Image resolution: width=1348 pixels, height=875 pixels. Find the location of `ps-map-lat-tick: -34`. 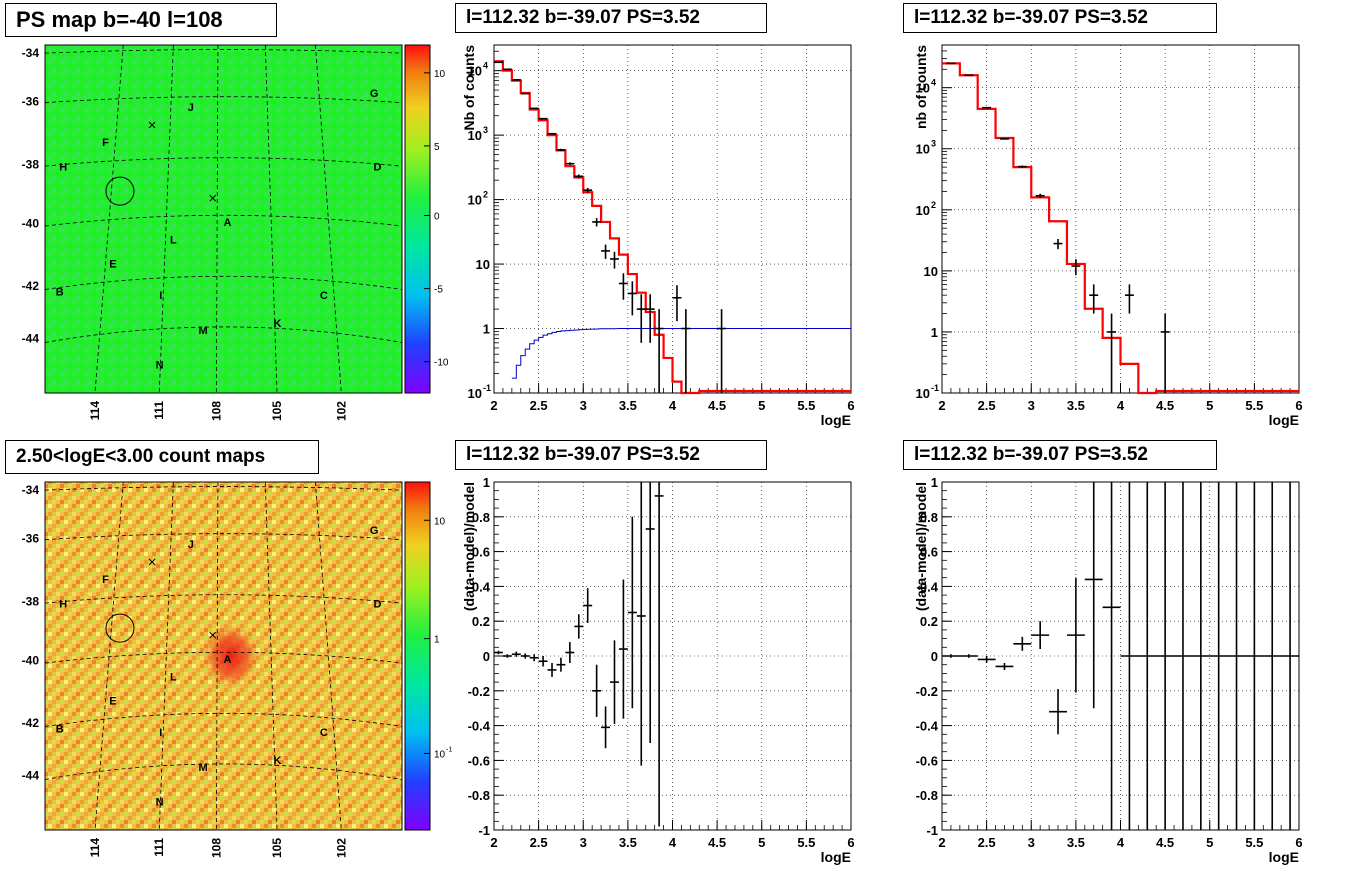

ps-map-lat-tick: -34 is located at coordinates (31, 53).